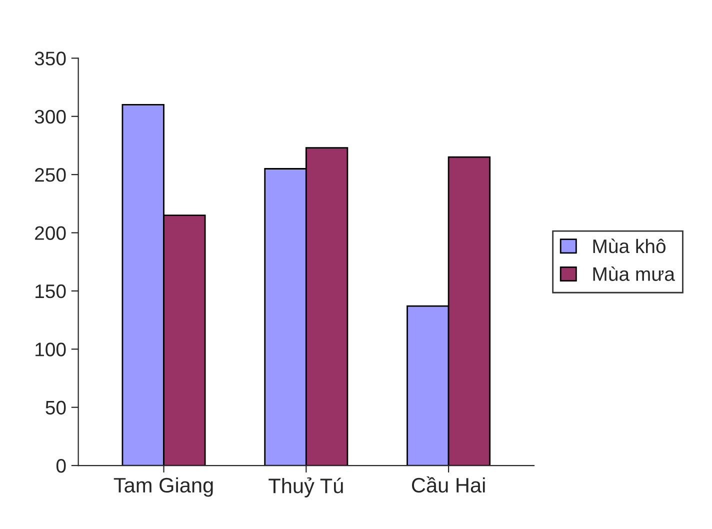 This screenshot has height=529, width=712. What do you see at coordinates (51, 291) in the screenshot?
I see `y-tick-label: 150` at bounding box center [51, 291].